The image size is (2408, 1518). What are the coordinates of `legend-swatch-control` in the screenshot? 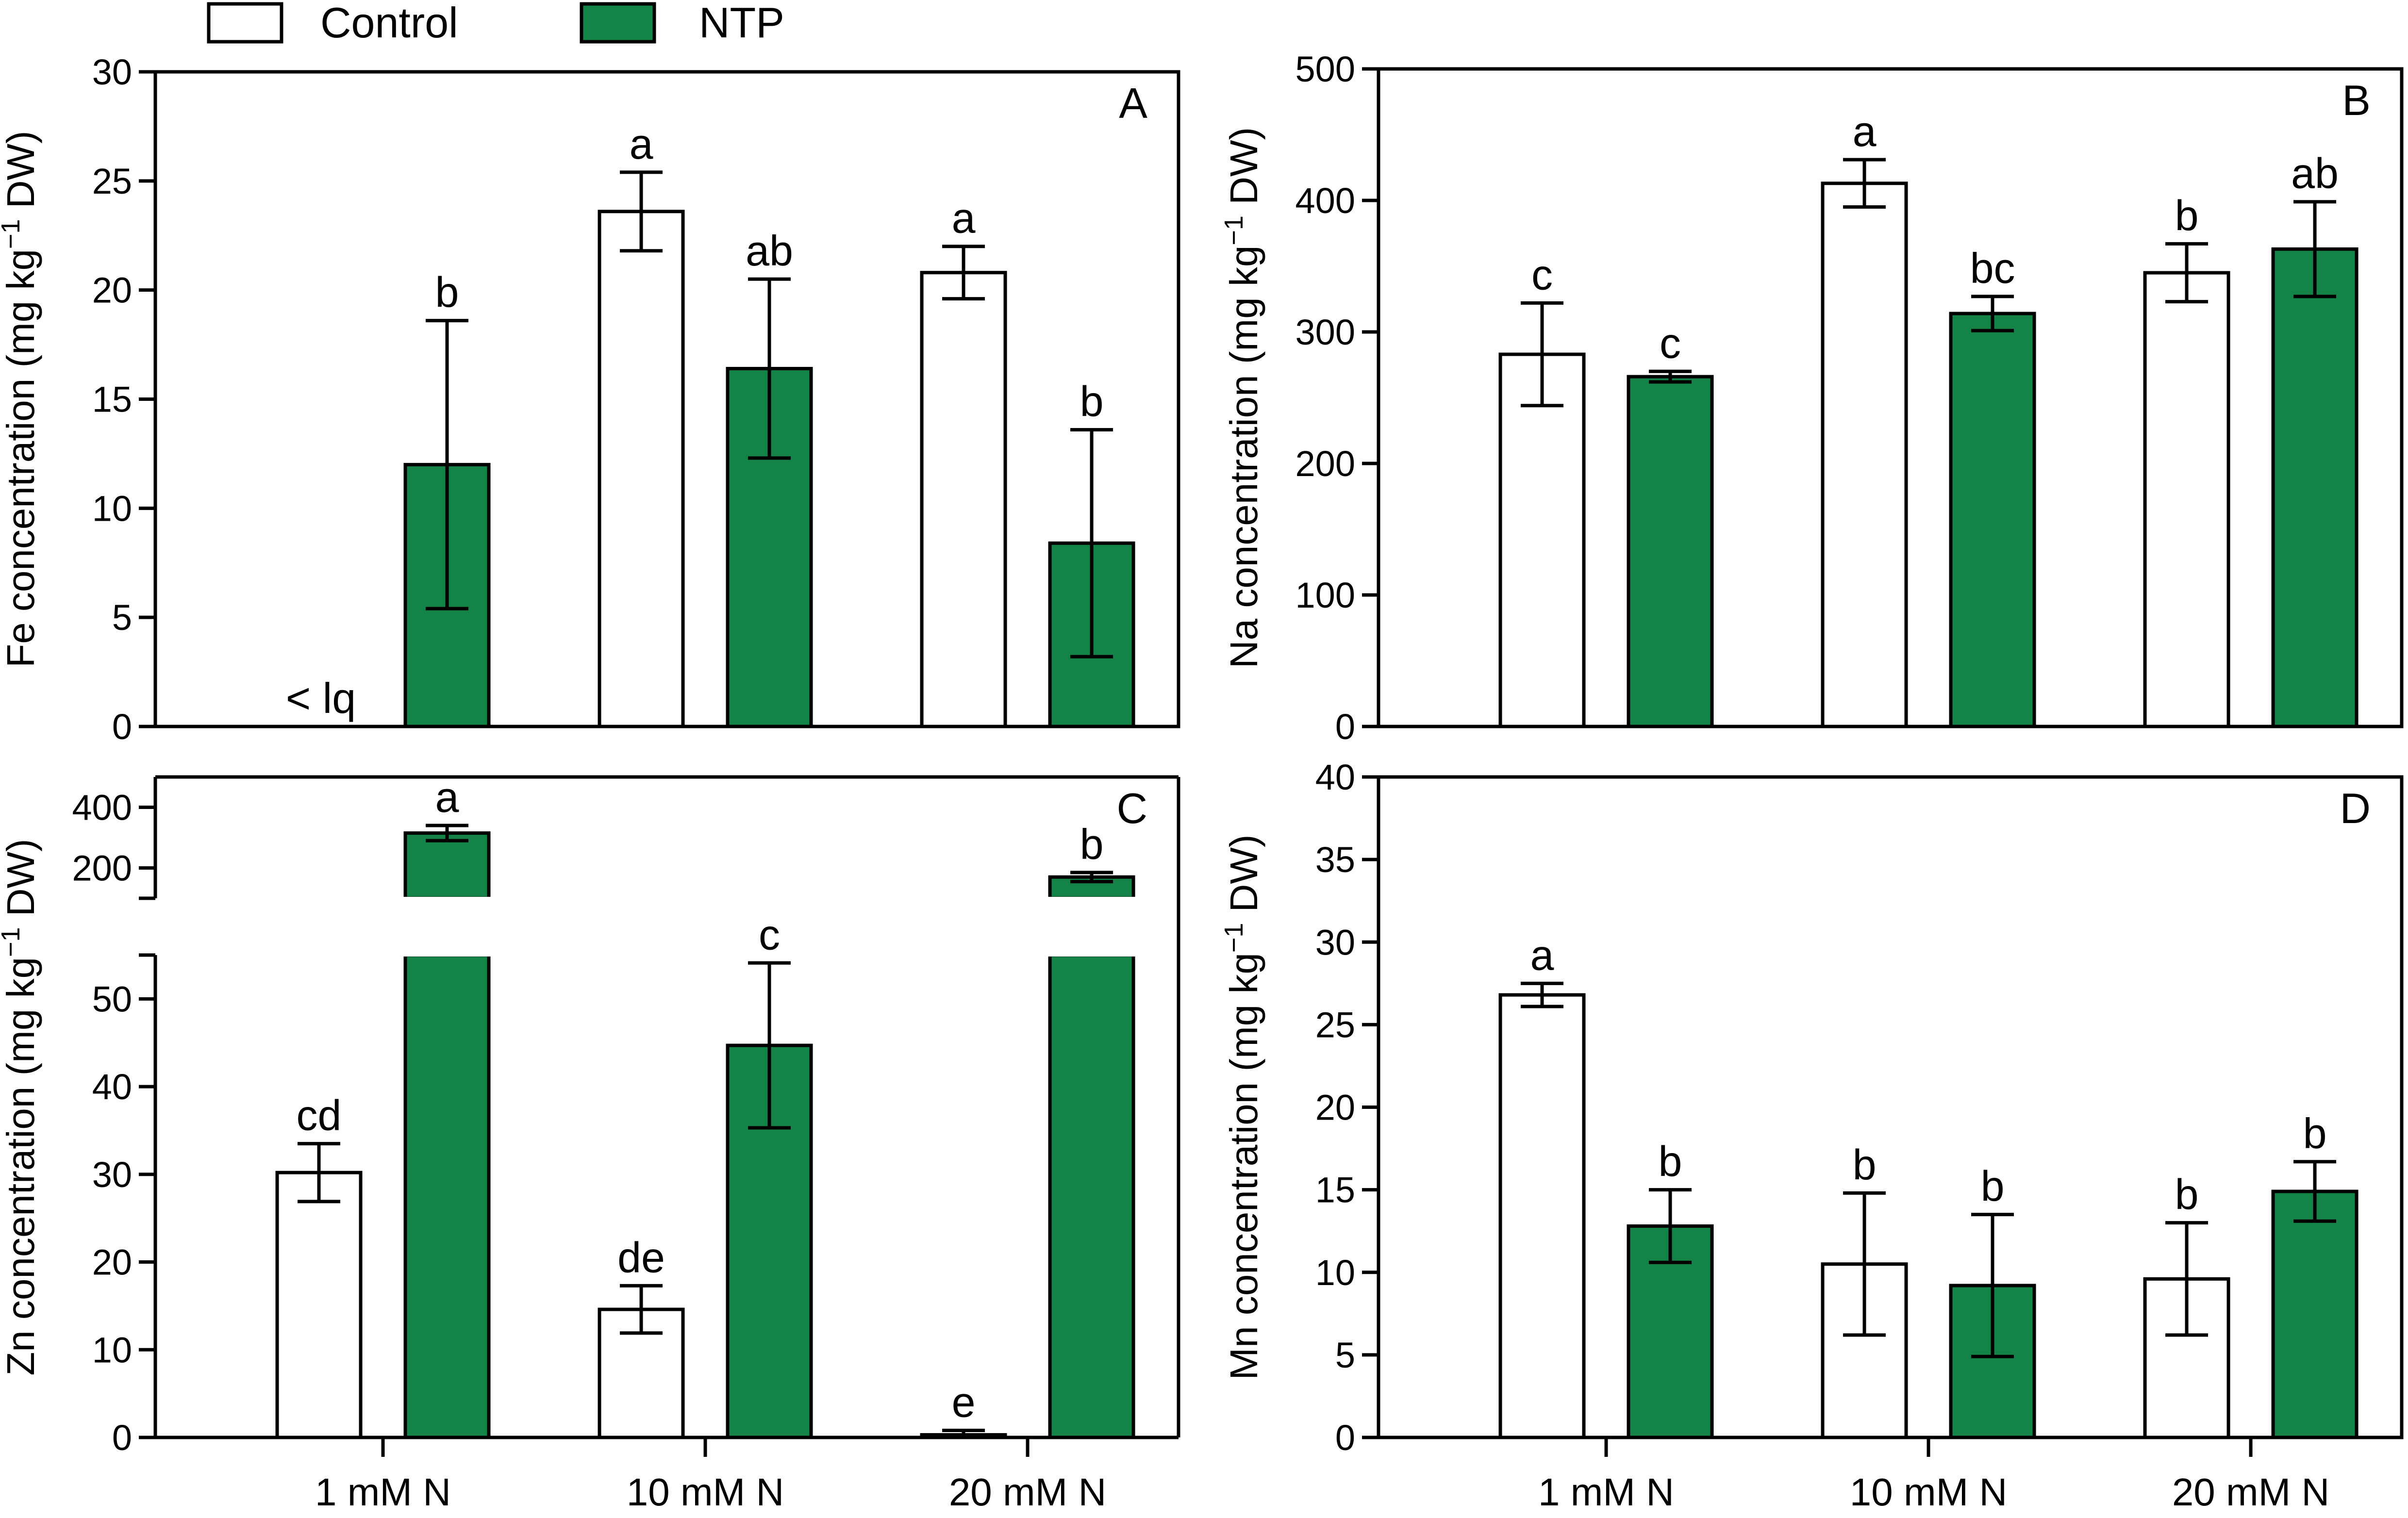 It's located at (245, 23).